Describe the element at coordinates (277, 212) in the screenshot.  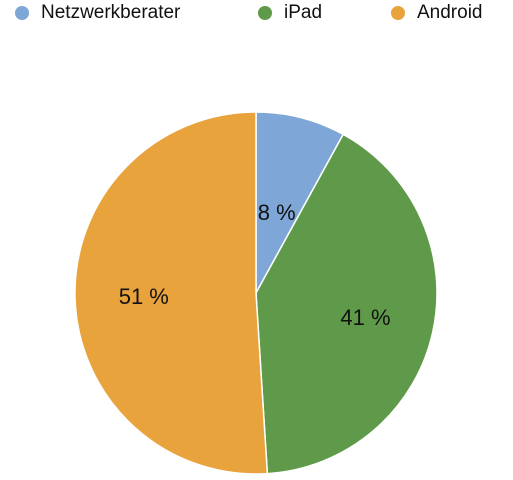
I see `pie-label-netzwerkberater: 8 %` at that location.